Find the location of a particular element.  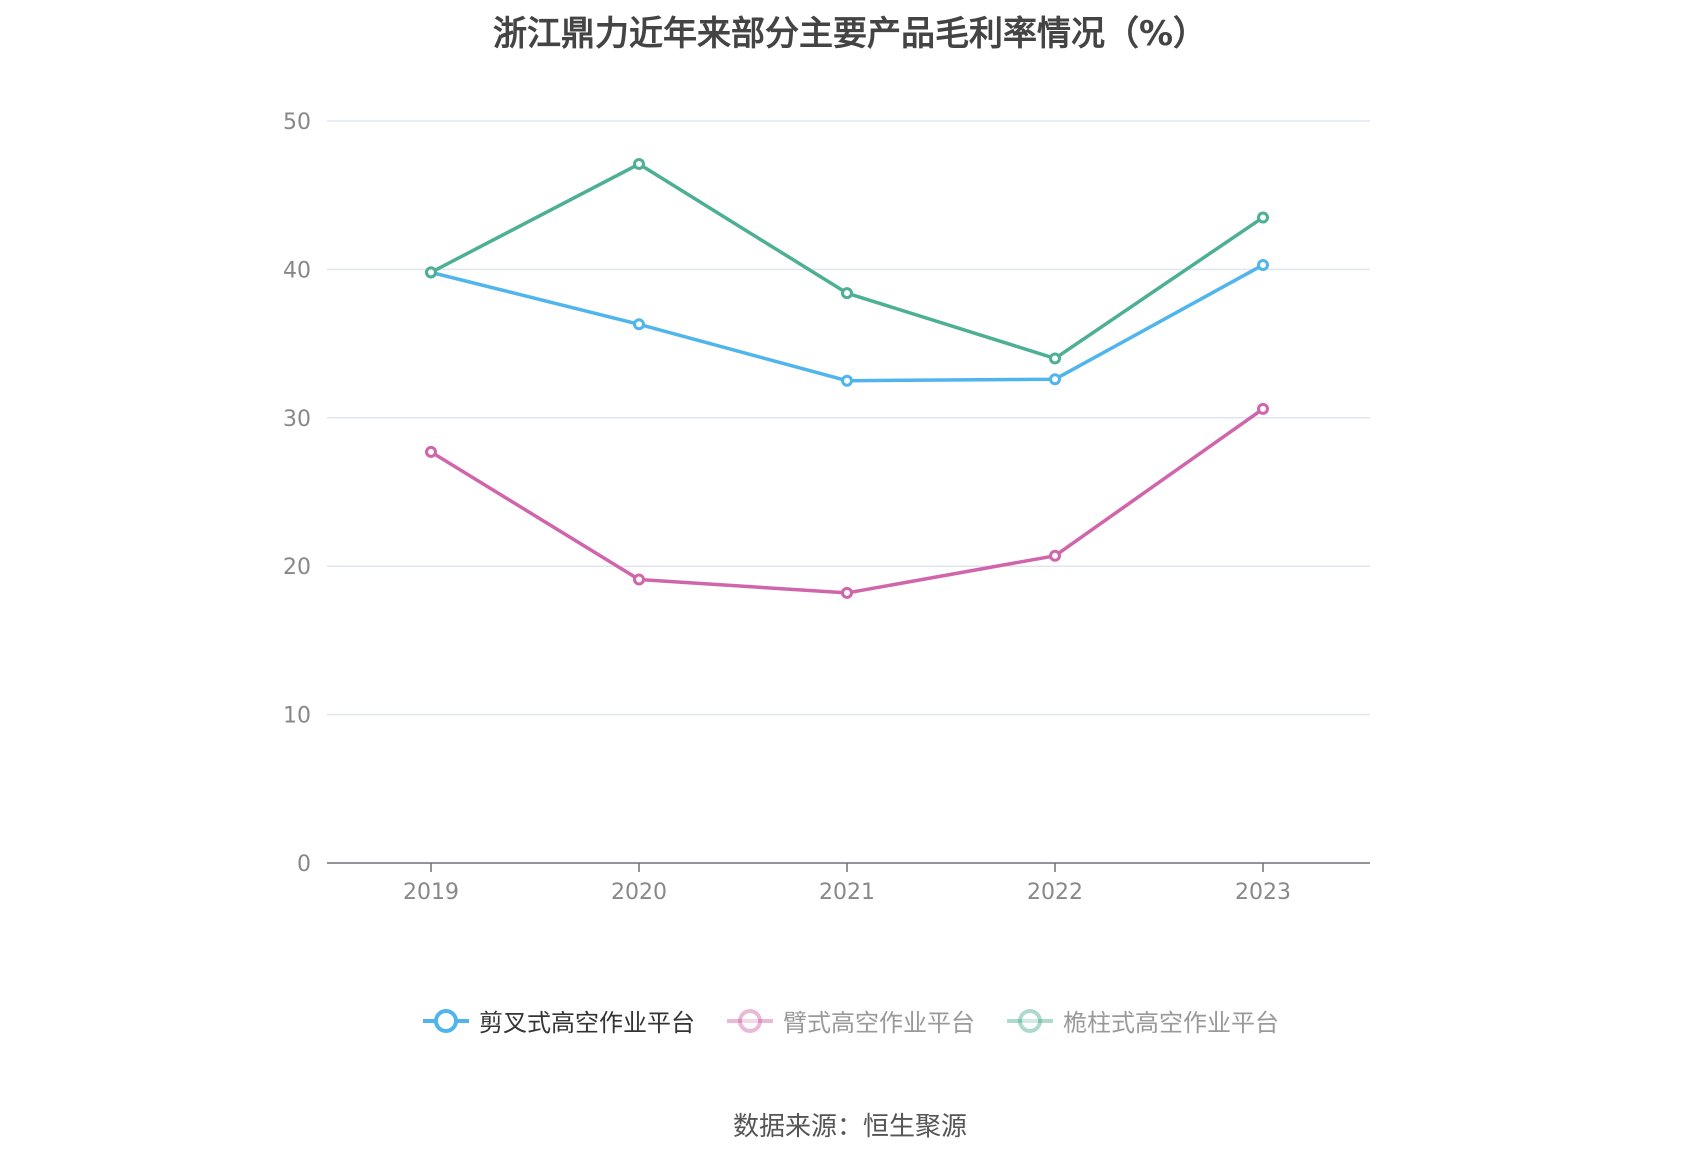

legend-label: 桅柱式高空作业平台 is located at coordinates (1171, 1023).